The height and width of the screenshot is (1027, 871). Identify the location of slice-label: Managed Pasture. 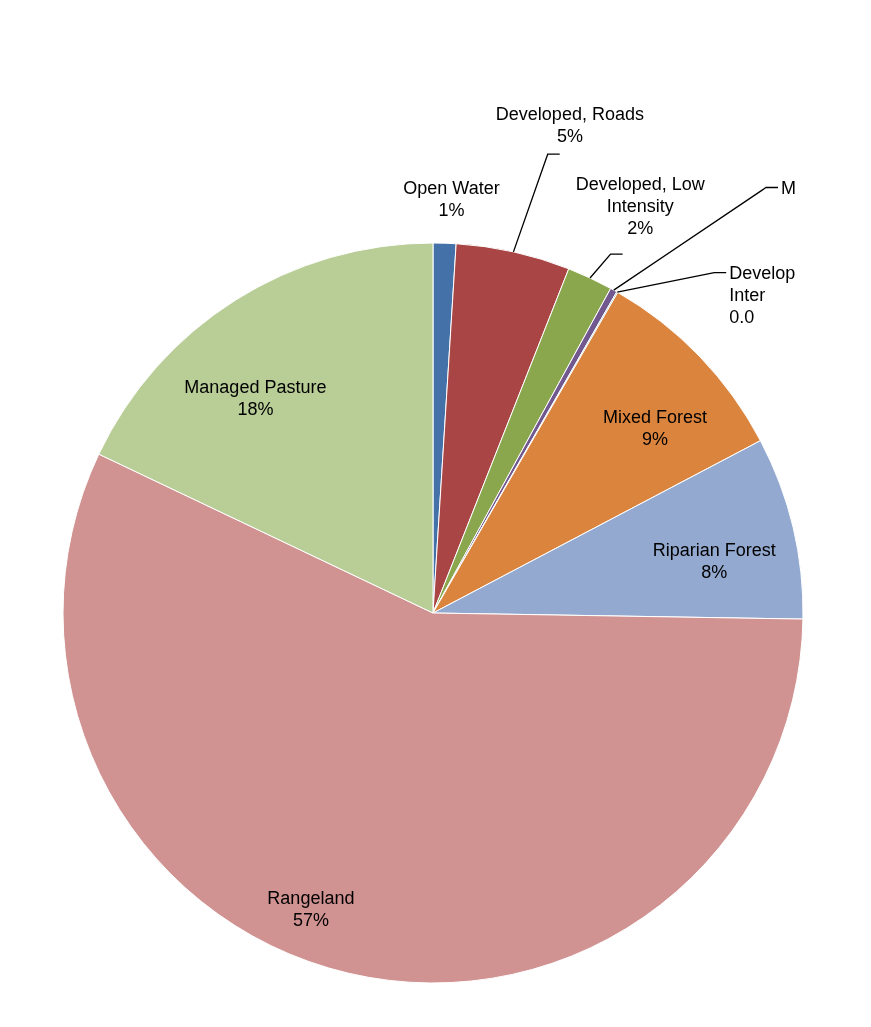
(255, 387).